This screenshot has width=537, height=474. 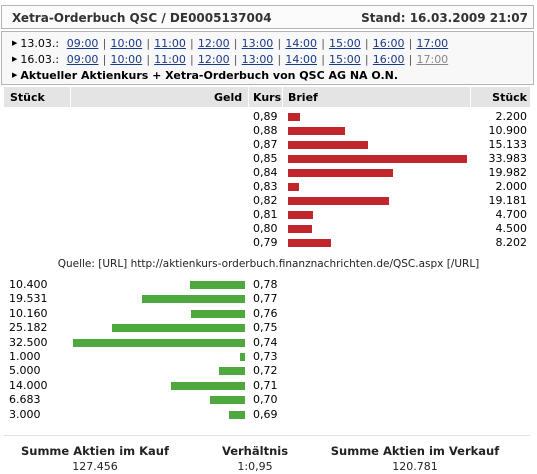 I want to click on bid-price: 0,76, so click(x=265, y=313).